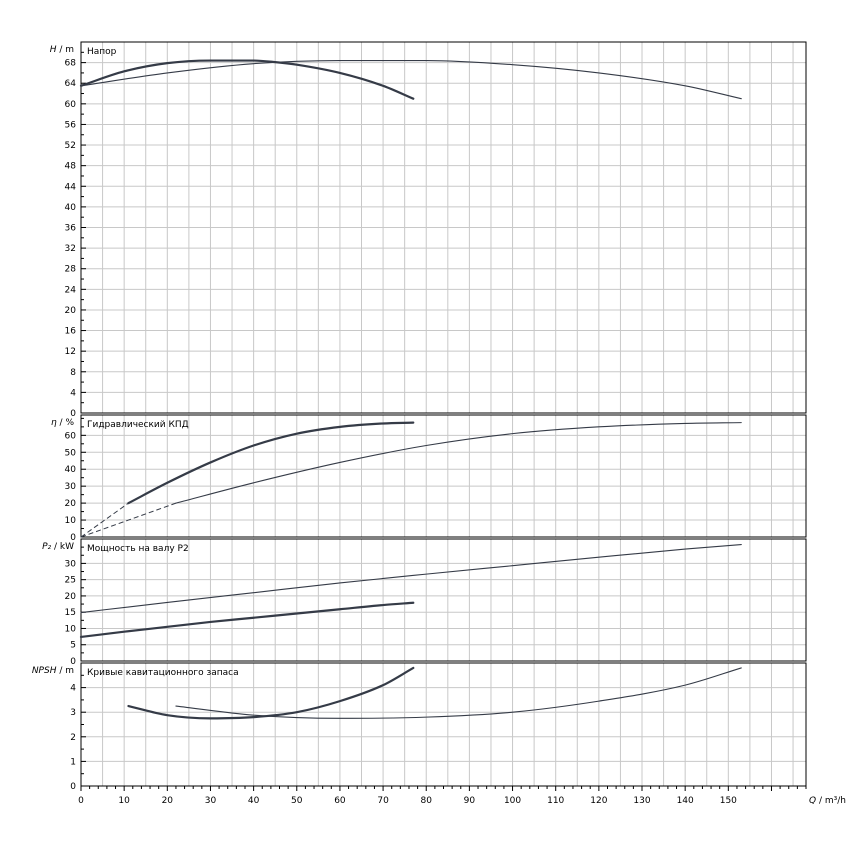 This screenshot has width=850, height=855. I want to click on power-panel-title: Мощность на валу P2, so click(138, 549).